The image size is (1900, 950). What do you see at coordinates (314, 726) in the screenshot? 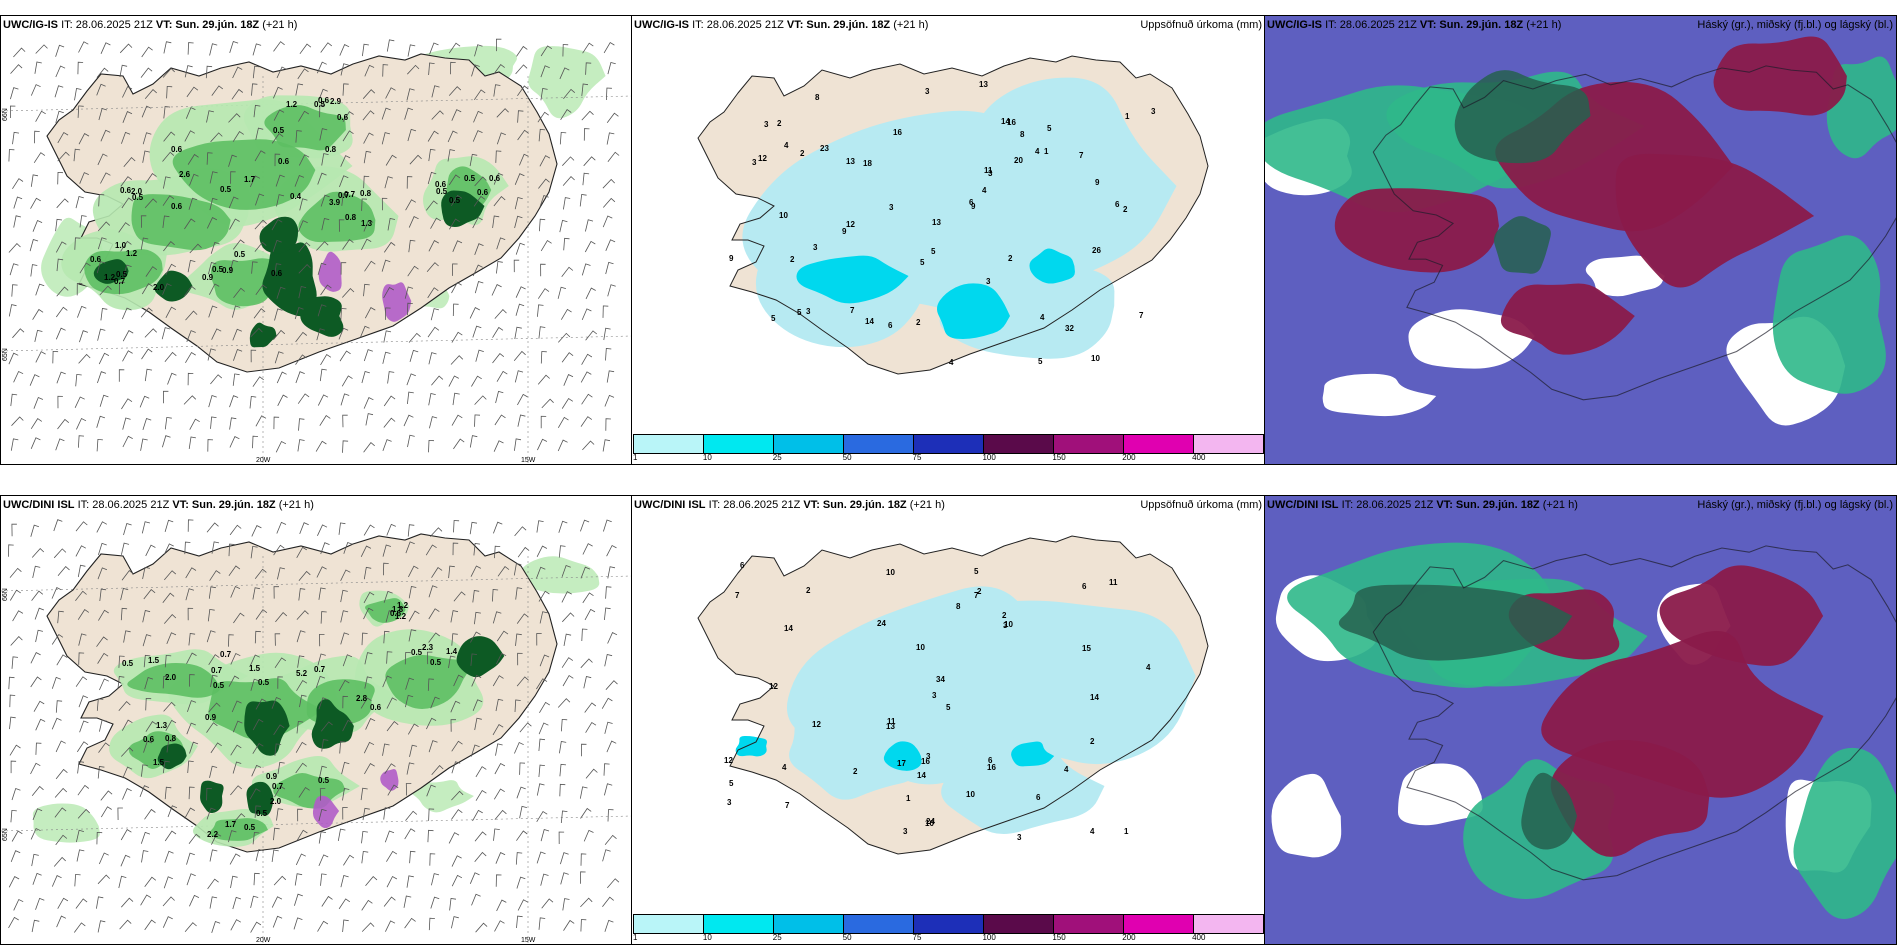
I see `wind-barbs` at bounding box center [314, 726].